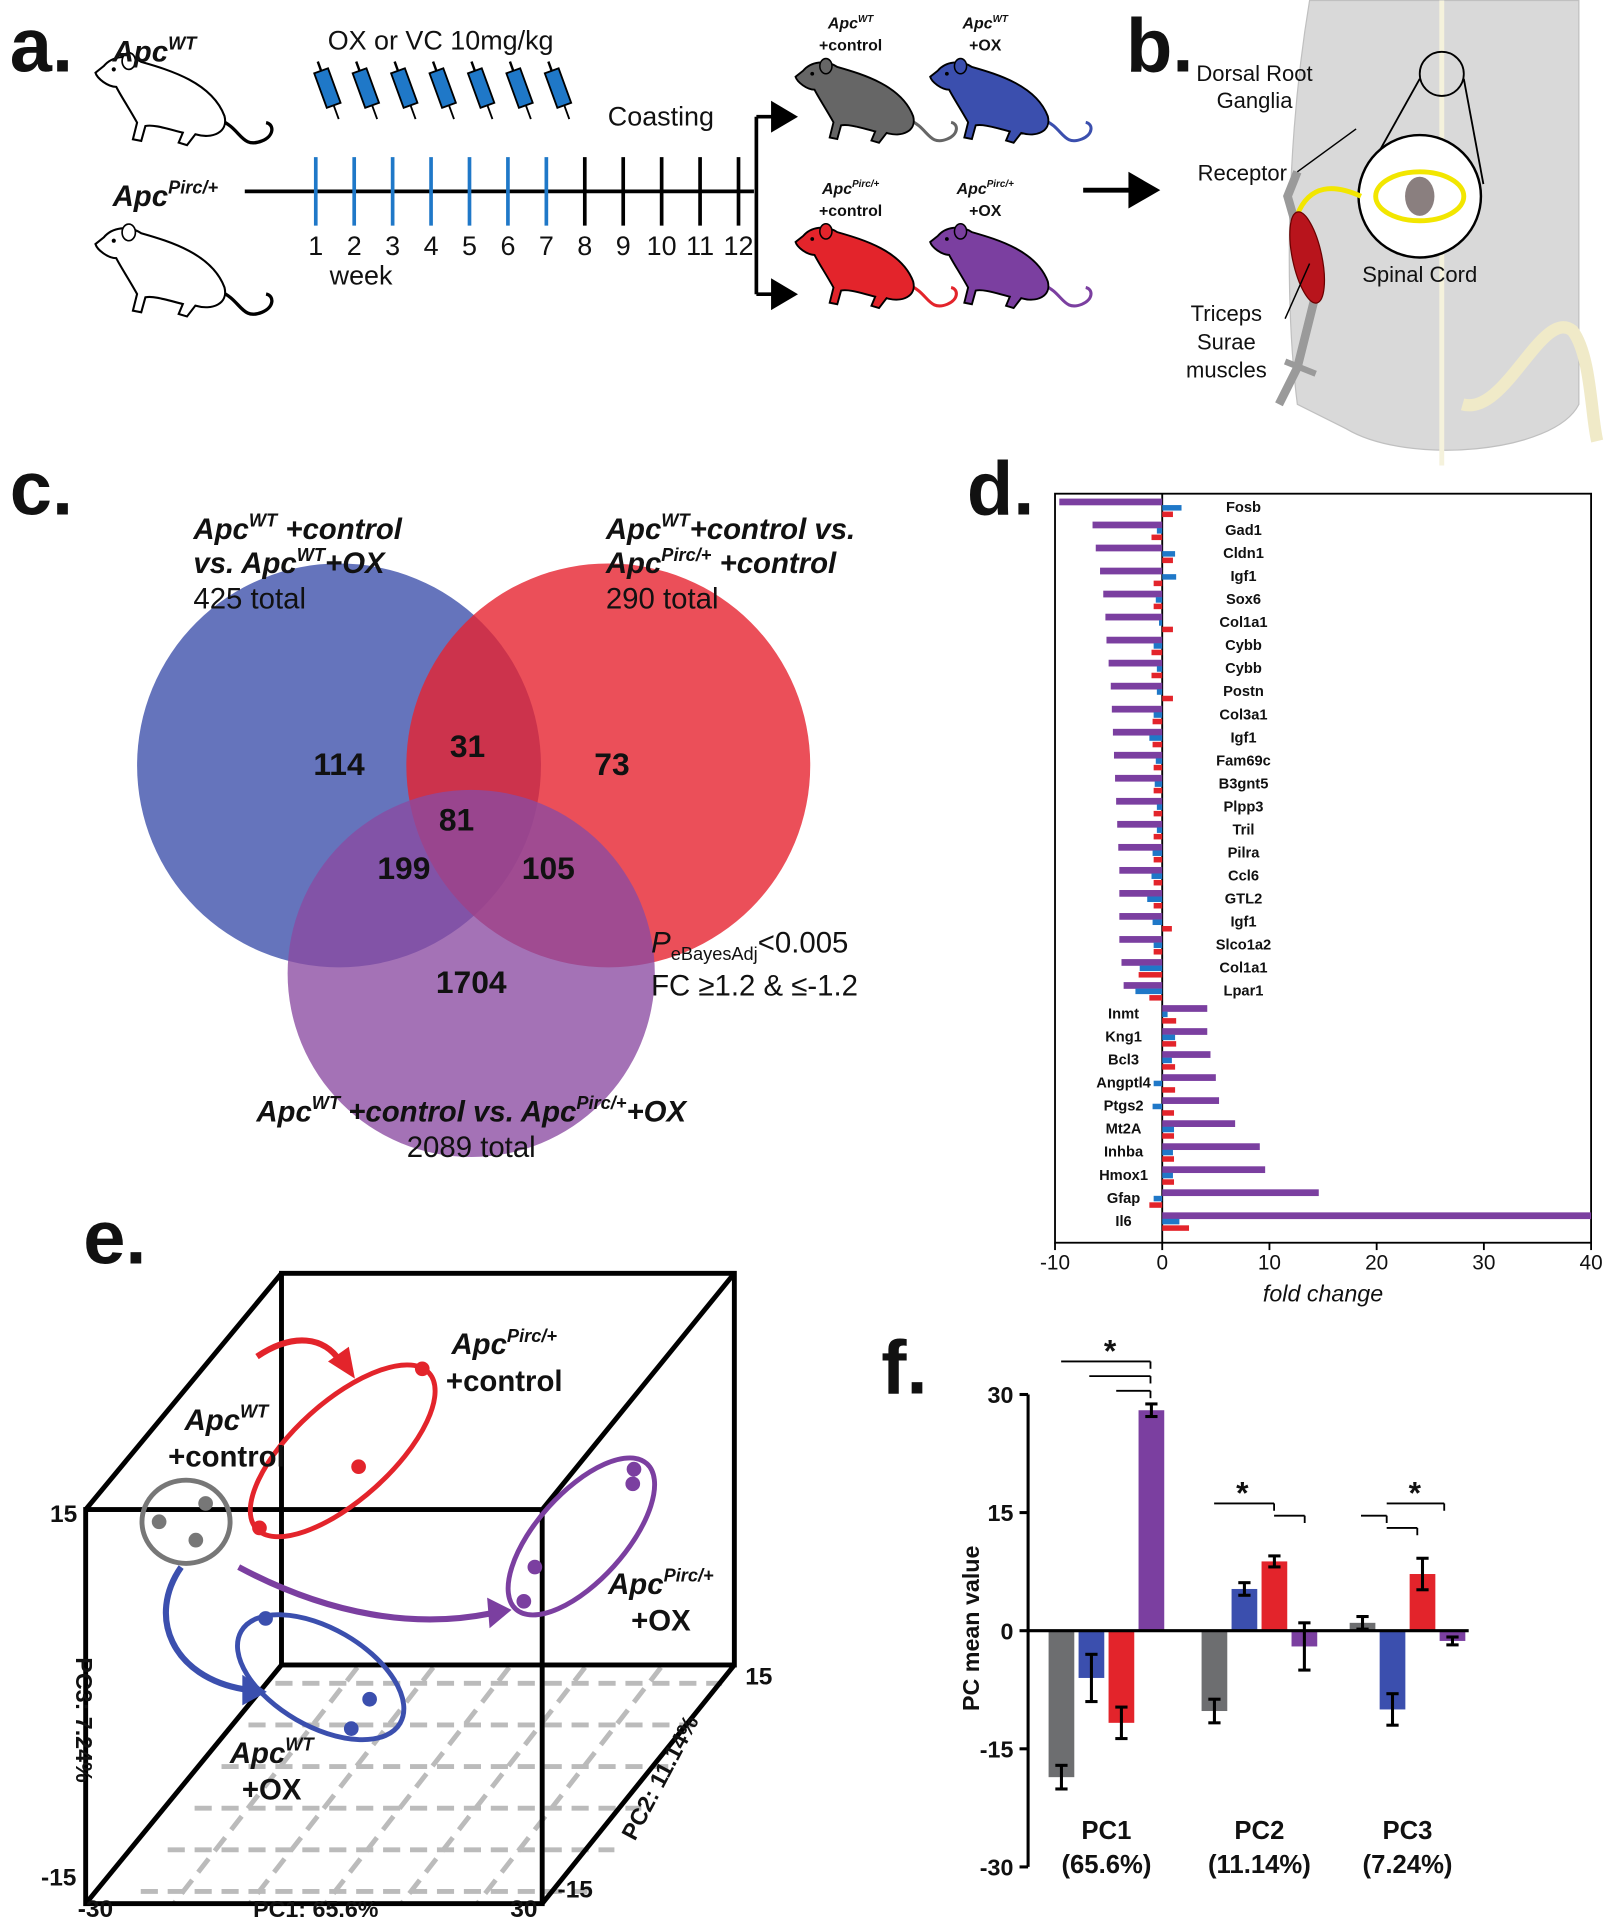  I want to click on category-label: Igf1, so click(1243, 922).